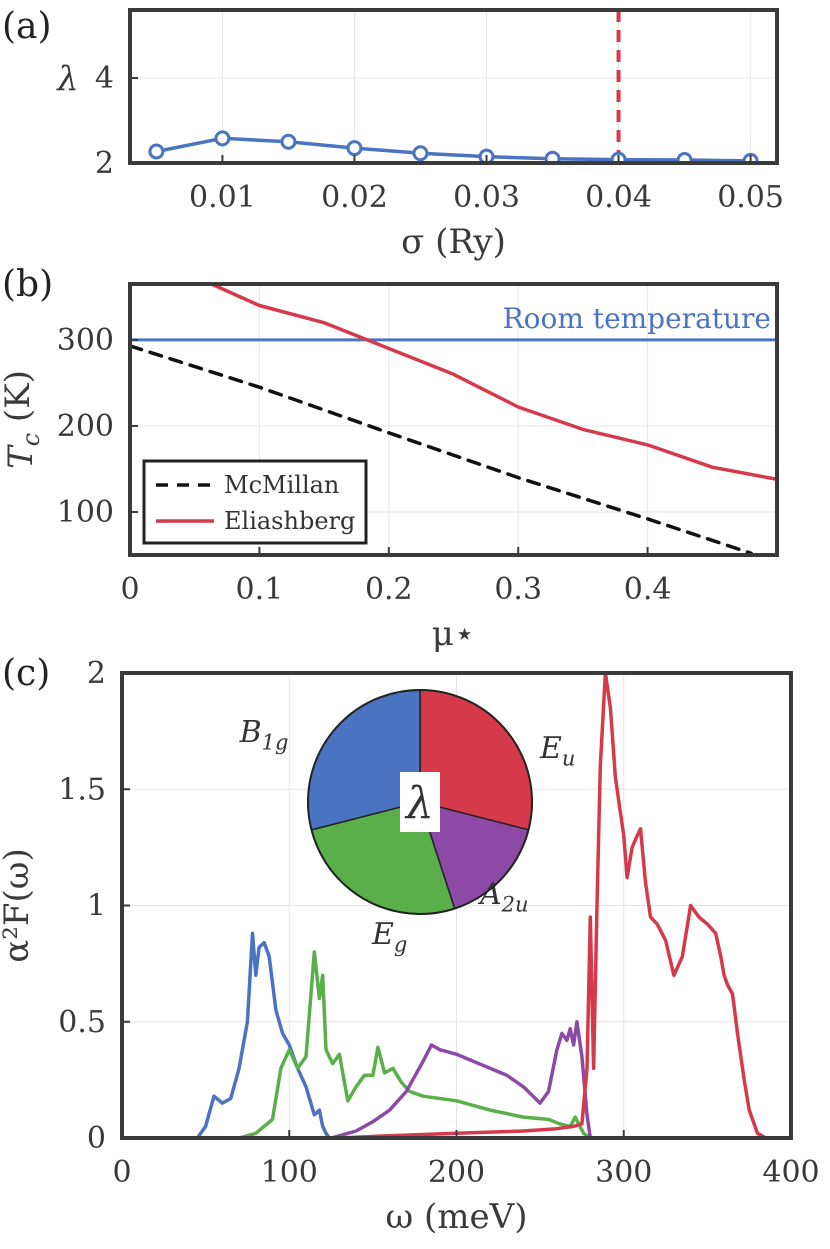 This screenshot has width=830, height=1249. I want to click on panel-label: (c), so click(26, 673).